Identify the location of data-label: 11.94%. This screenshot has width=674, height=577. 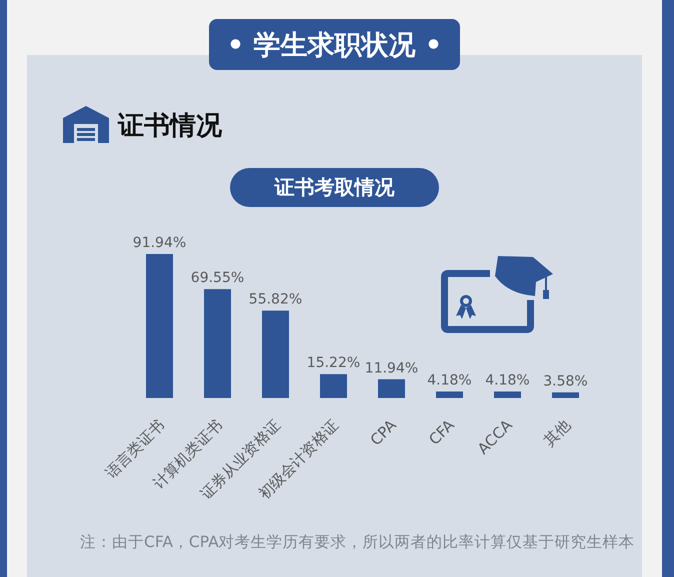
(391, 368).